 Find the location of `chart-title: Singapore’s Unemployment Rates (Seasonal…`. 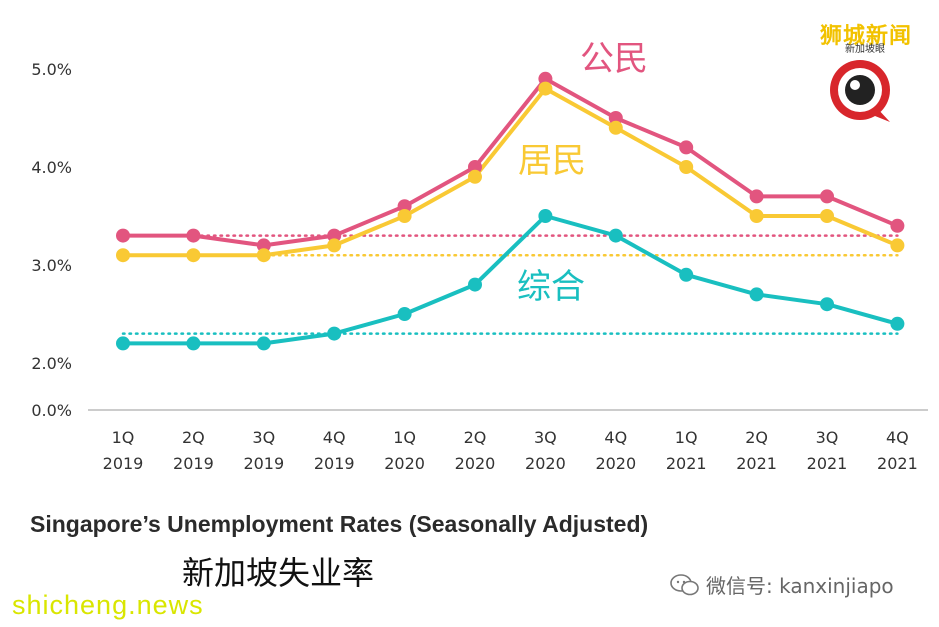

chart-title: Singapore’s Unemployment Rates (Seasonal… is located at coordinates (339, 524).